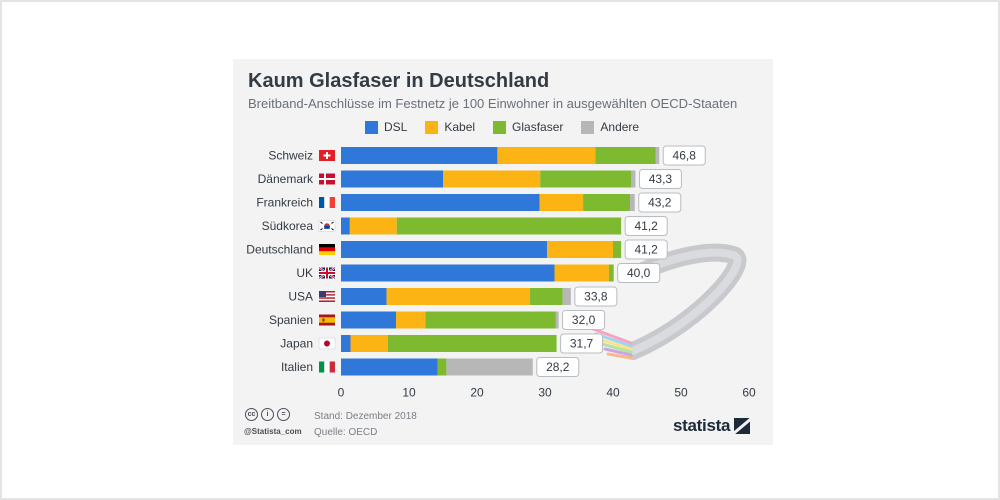 The image size is (1000, 500). Describe the element at coordinates (291, 320) in the screenshot. I see `category-label: Spanien` at that location.